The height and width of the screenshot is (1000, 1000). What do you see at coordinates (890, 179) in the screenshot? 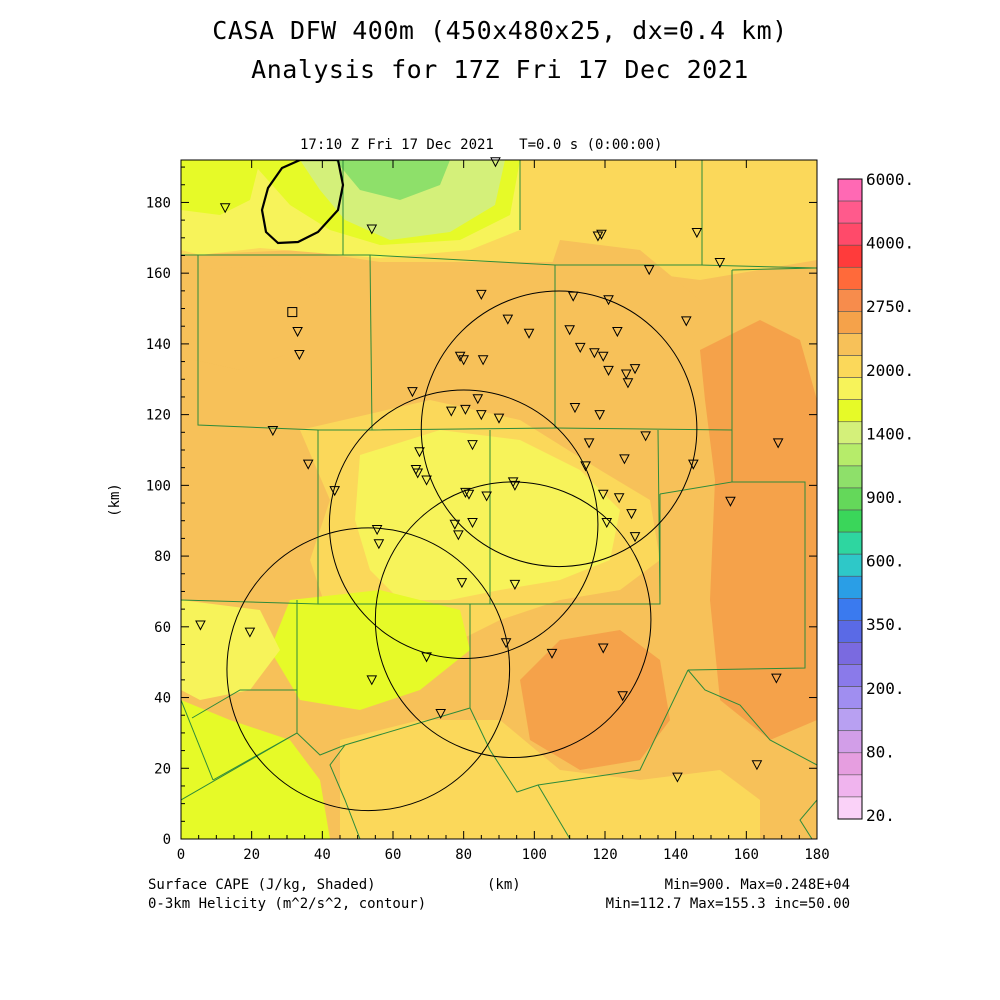
I see `colorbar-label: 6000.` at bounding box center [890, 179].